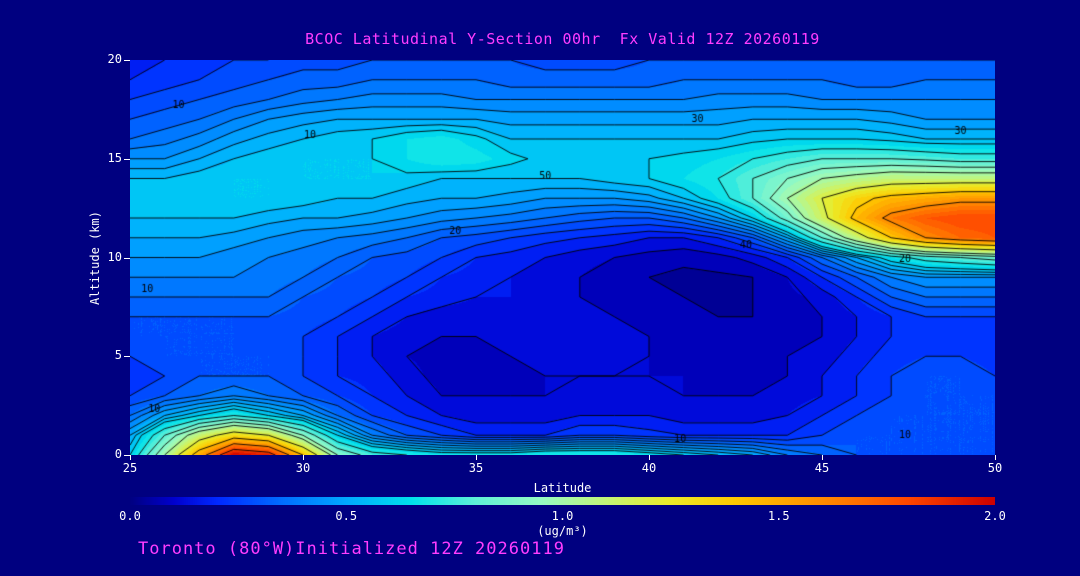  I want to click on x-axis-label: Latitude, so click(562, 488).